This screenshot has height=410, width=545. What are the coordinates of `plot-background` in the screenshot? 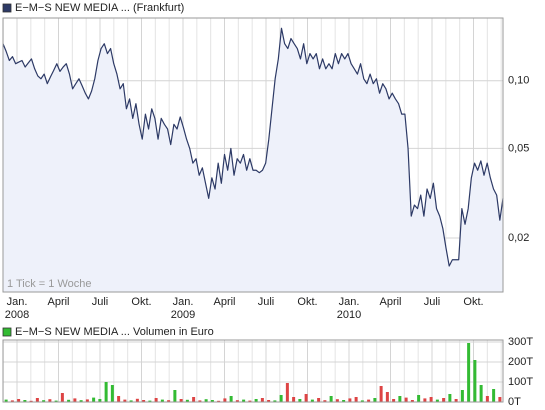 It's located at (253, 371).